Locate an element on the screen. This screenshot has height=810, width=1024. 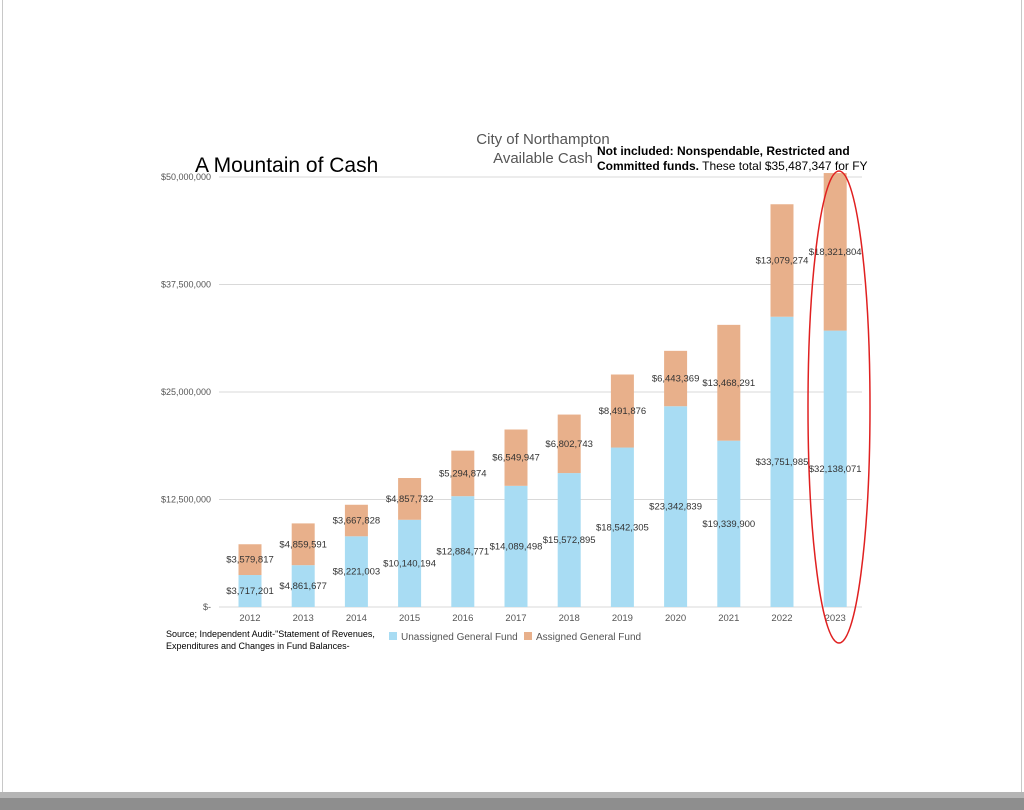
data-label-assigned-2022: $13,079,274 is located at coordinates (782, 260).